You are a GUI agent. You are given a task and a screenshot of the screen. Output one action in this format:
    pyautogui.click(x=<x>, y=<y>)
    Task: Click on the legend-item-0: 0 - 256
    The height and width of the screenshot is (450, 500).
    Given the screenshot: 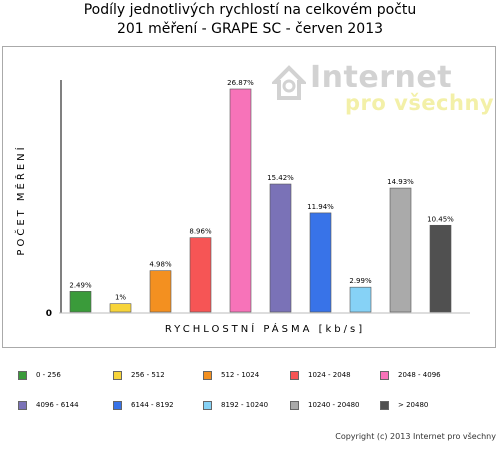 What is the action you would take?
    pyautogui.click(x=39, y=375)
    